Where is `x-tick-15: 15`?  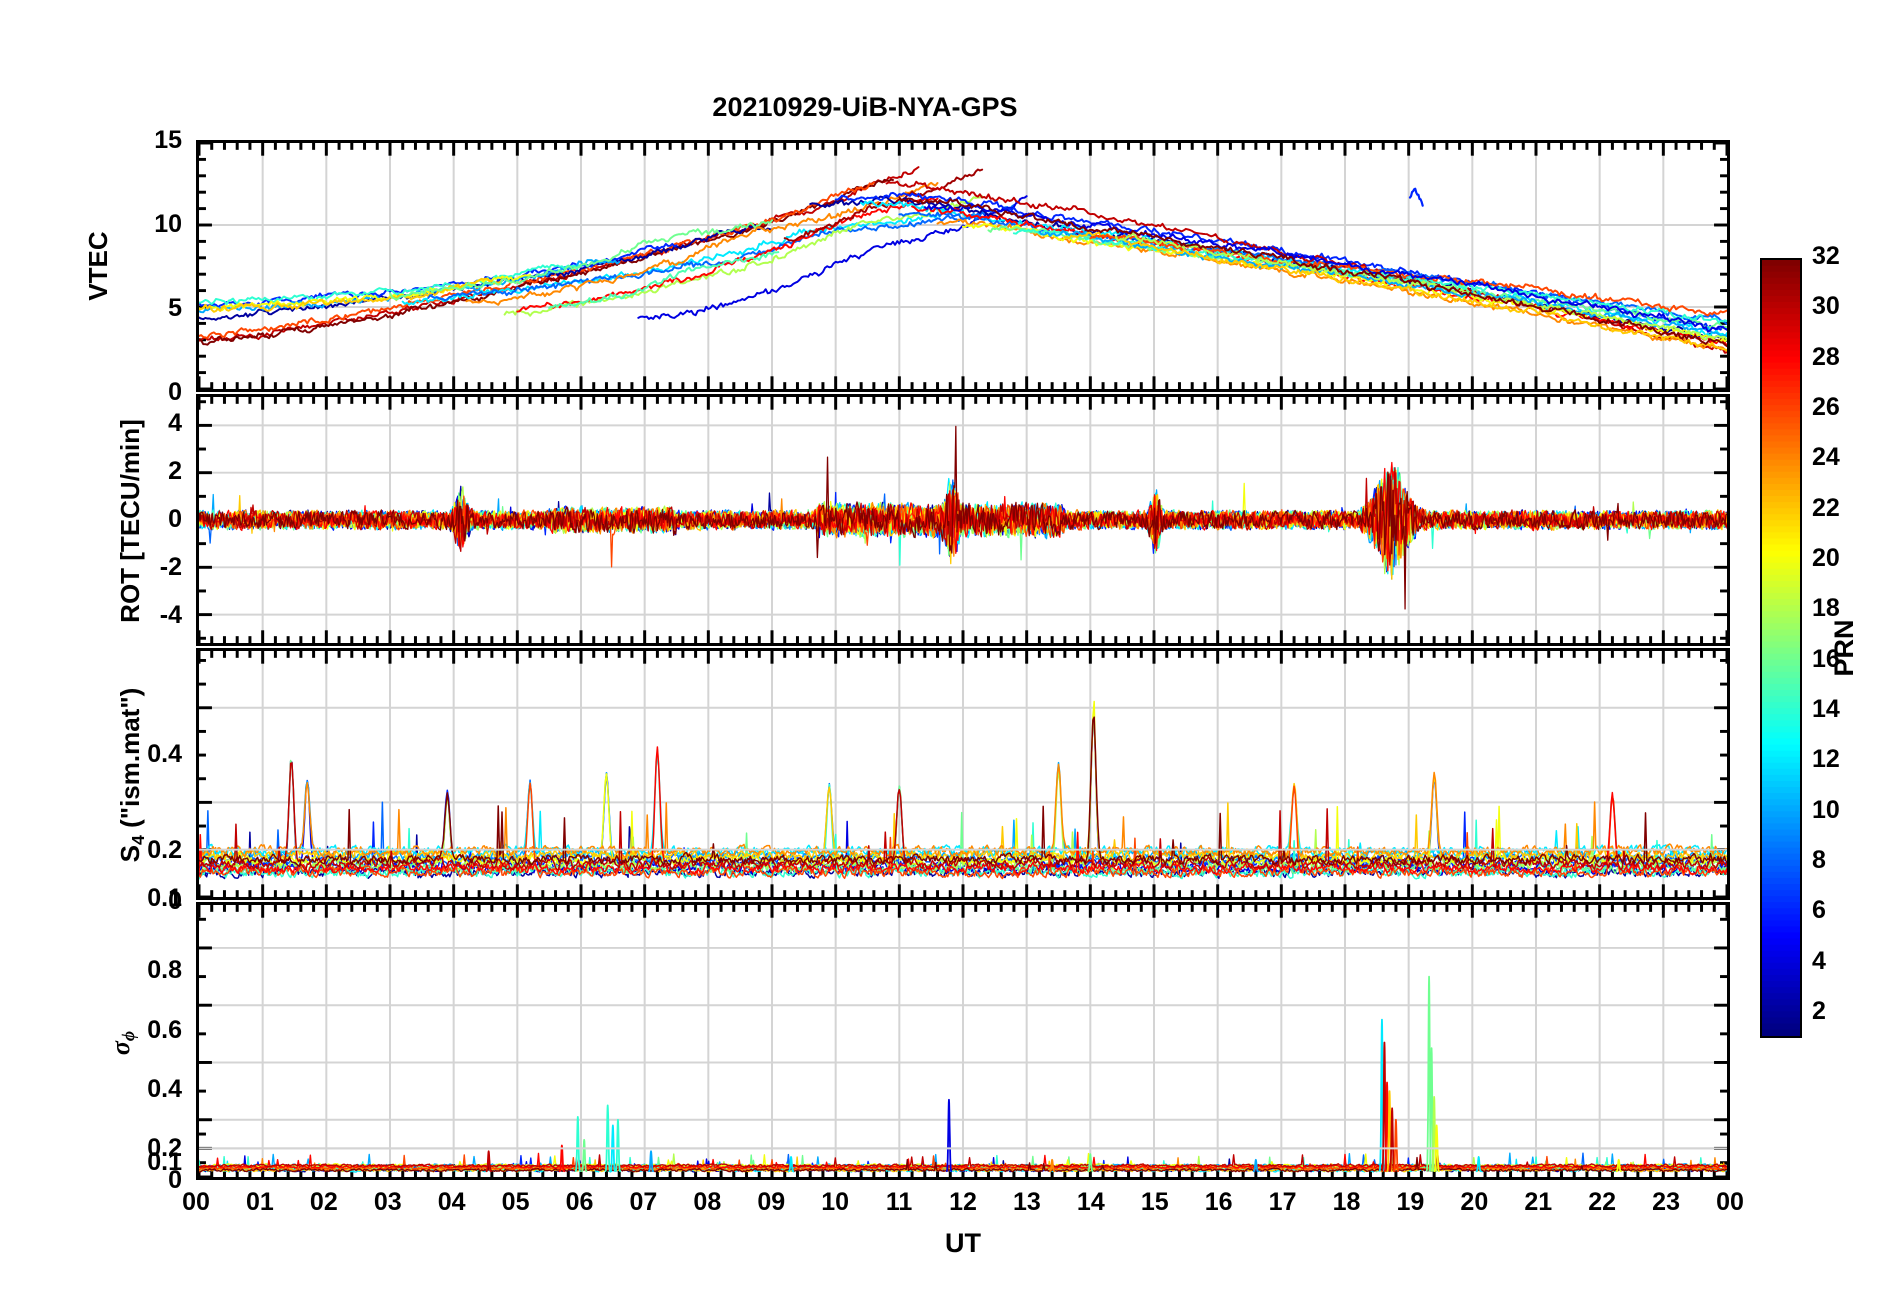 x-tick-15: 15 is located at coordinates (1154, 1202).